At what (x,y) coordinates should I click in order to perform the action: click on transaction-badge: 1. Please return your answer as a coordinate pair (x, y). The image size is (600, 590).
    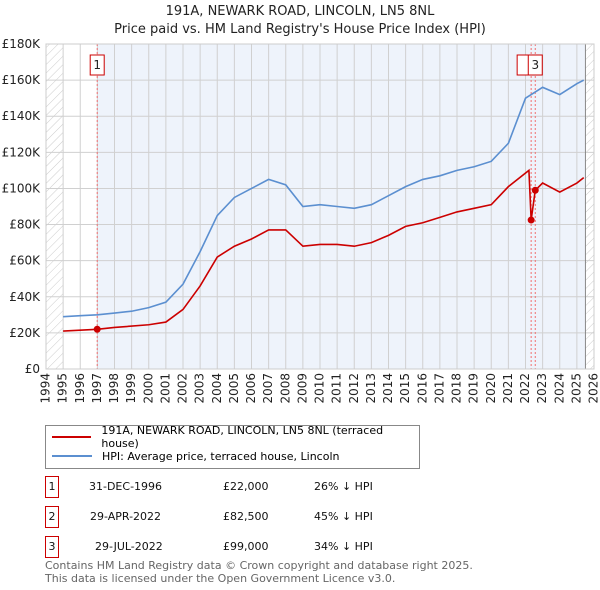
    Looking at the image, I should click on (52, 487).